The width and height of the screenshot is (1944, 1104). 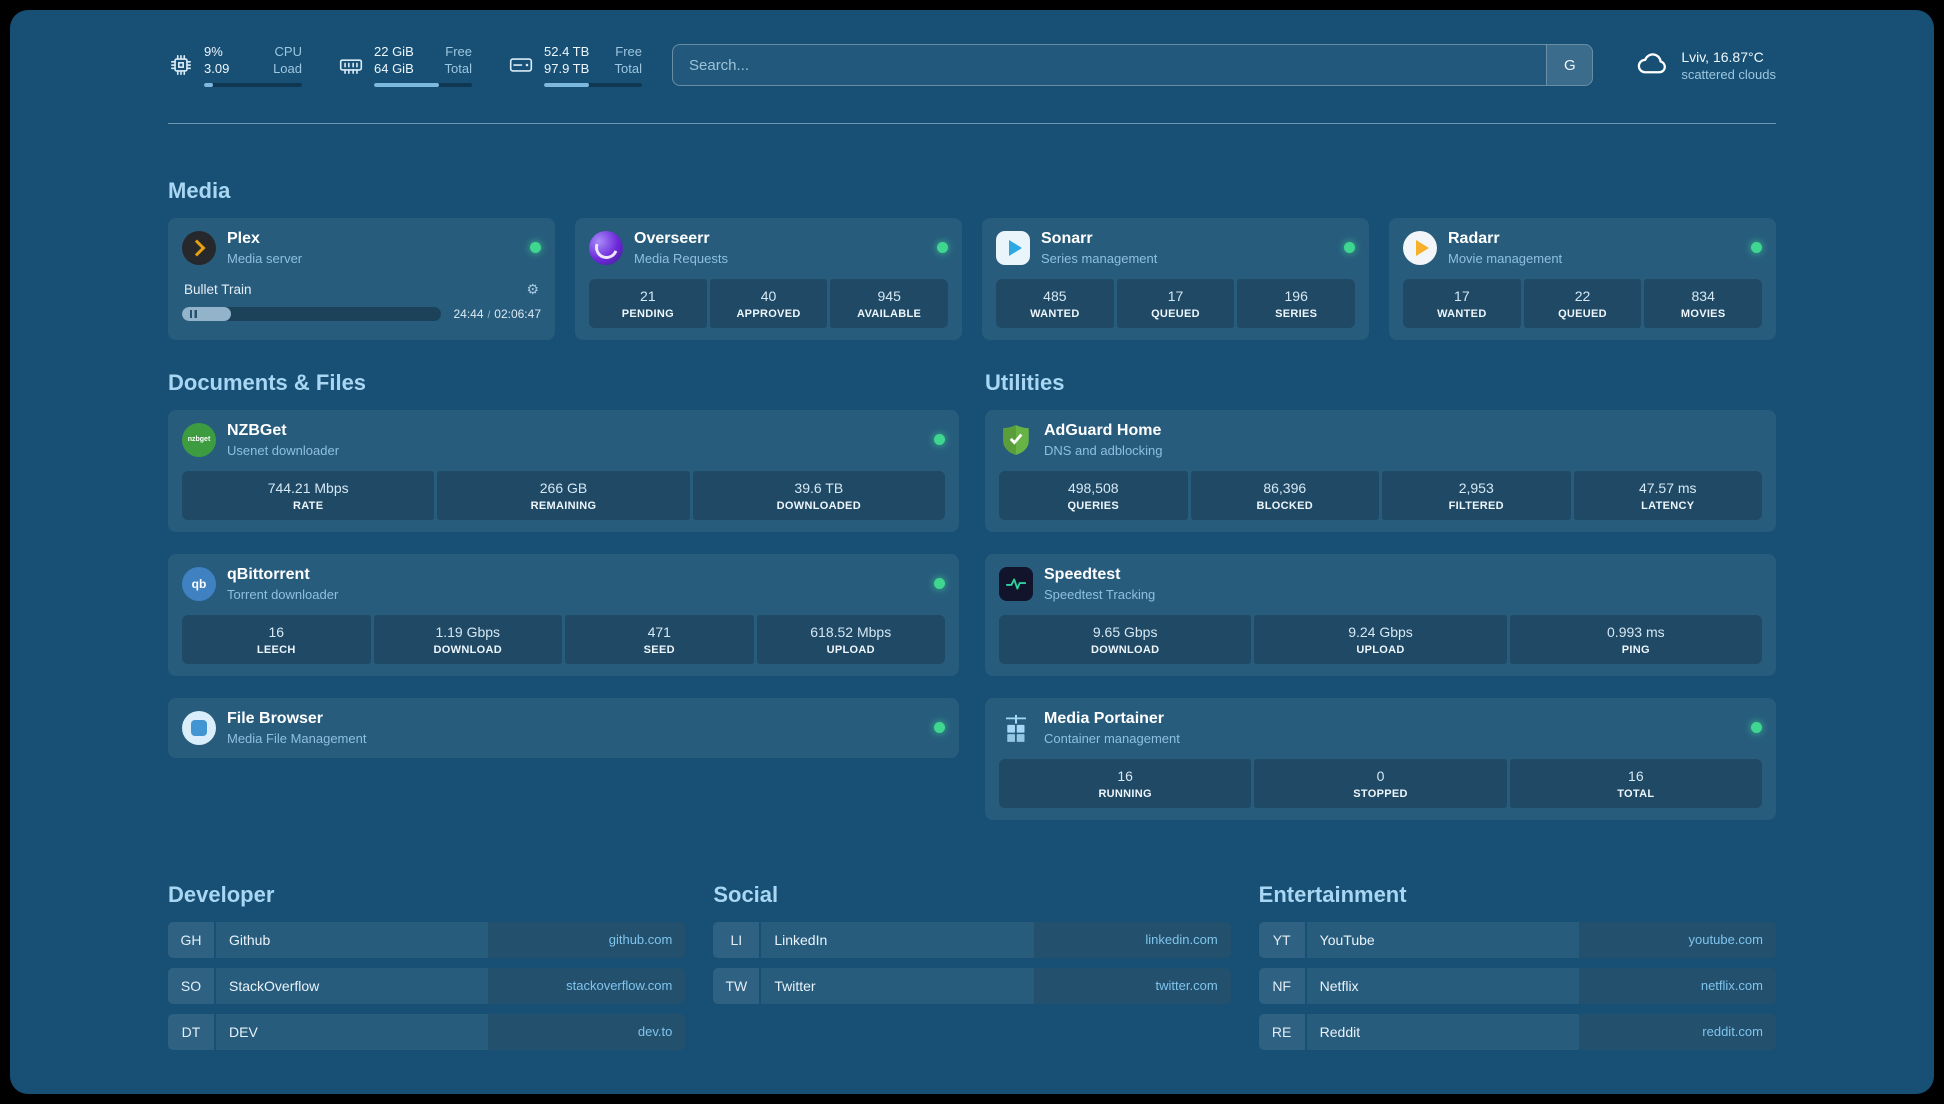 What do you see at coordinates (768, 313) in the screenshot?
I see `stat-label: APPROVED` at bounding box center [768, 313].